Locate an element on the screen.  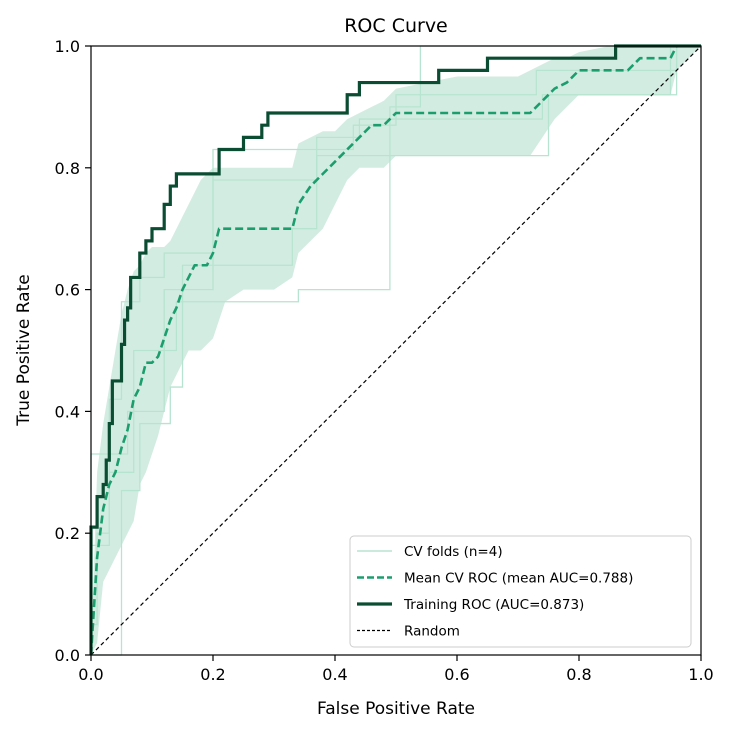
y-tick-label: 0.4 is located at coordinates (67, 411).